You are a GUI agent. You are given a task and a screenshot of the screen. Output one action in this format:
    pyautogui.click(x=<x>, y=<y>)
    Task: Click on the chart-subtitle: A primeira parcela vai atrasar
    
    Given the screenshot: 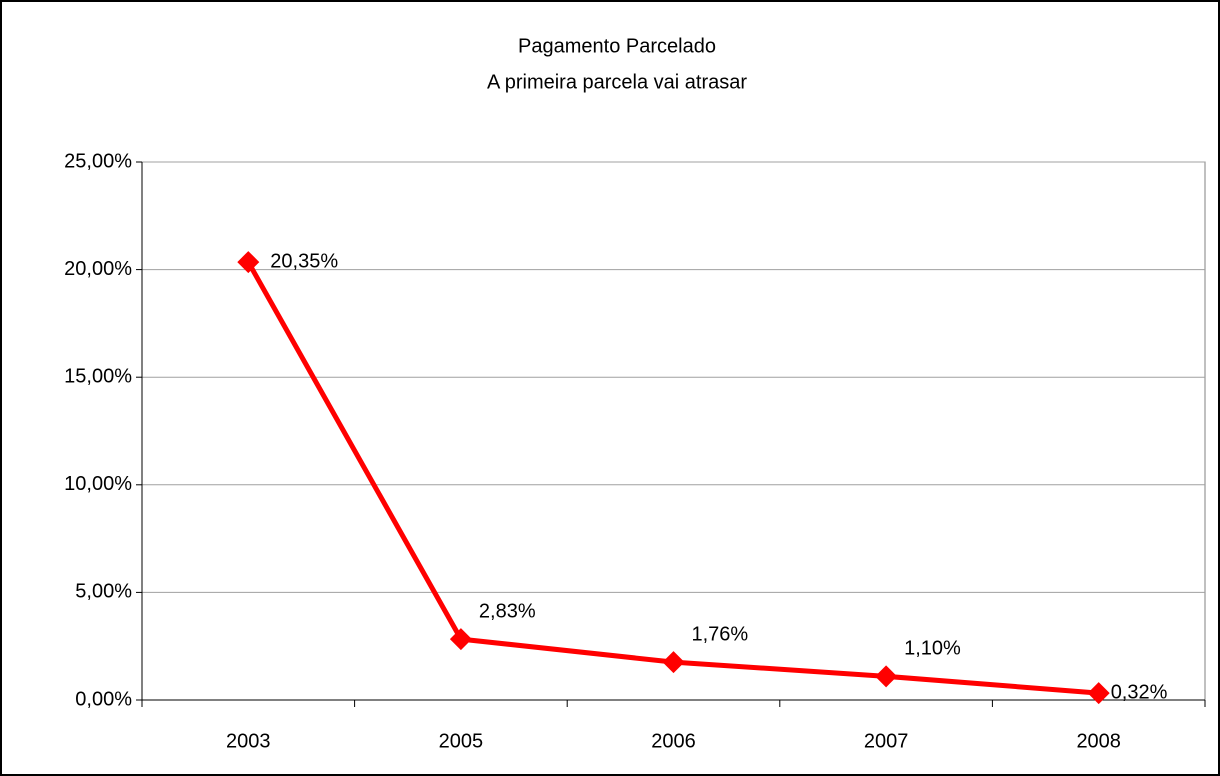 What is the action you would take?
    pyautogui.click(x=617, y=82)
    